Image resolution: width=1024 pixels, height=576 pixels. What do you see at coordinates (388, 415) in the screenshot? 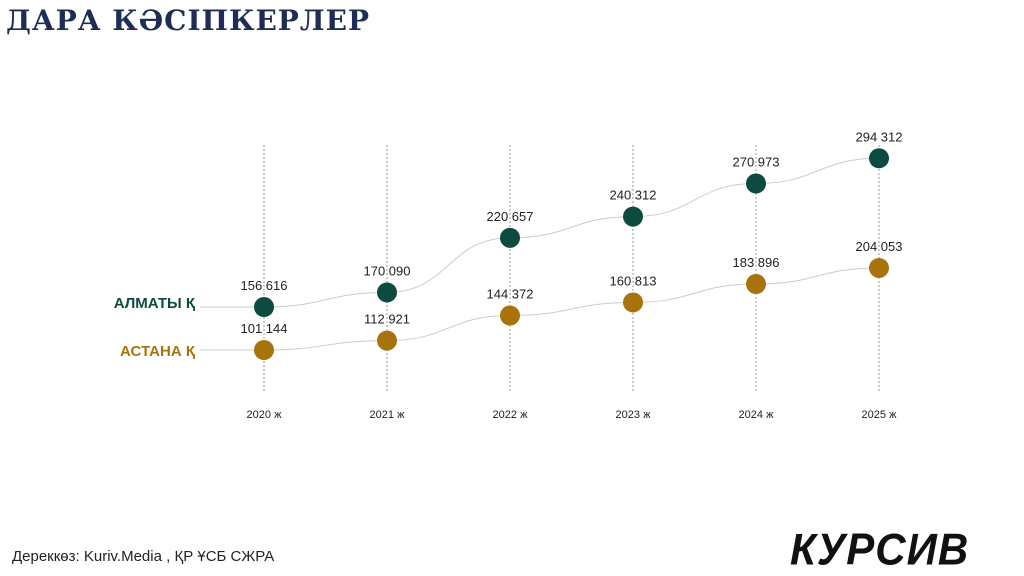
I see `x-tick-label: 2021 ж` at bounding box center [388, 415].